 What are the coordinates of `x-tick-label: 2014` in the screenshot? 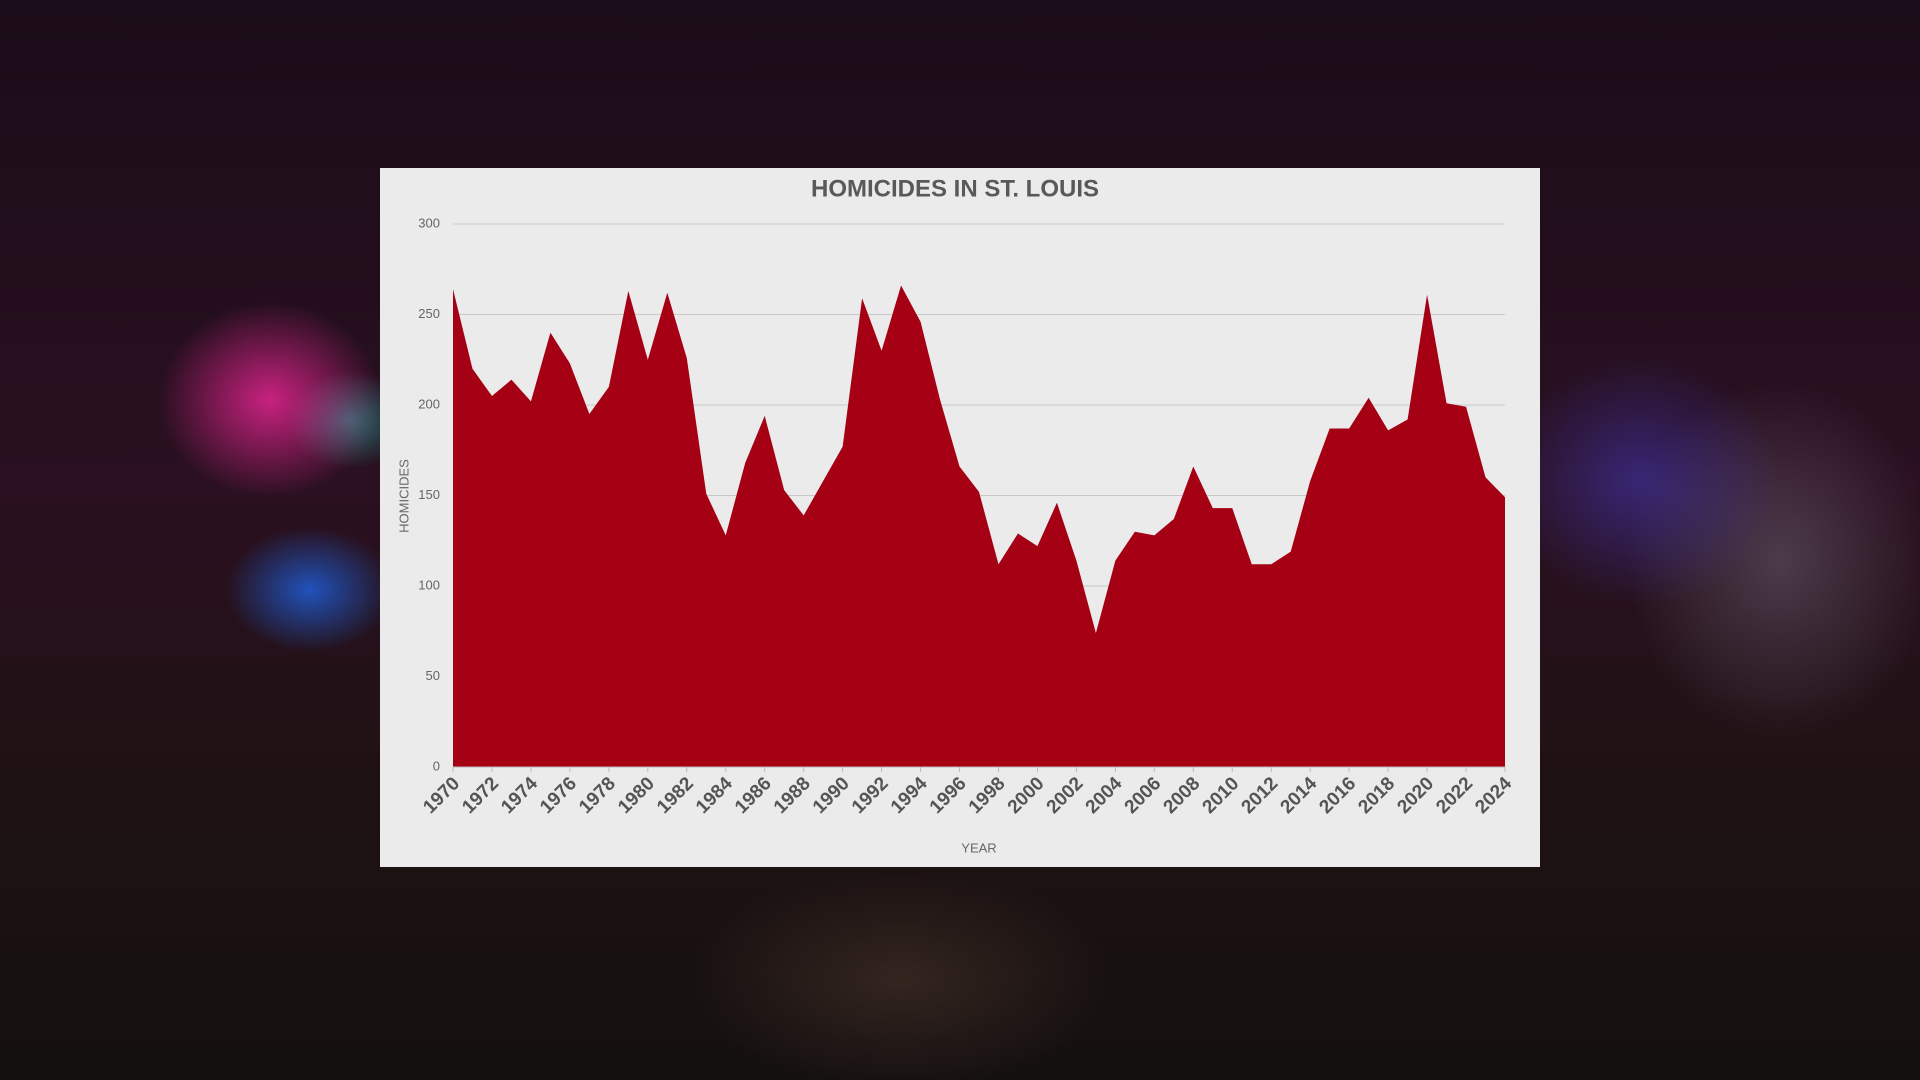 It's located at (1299, 795).